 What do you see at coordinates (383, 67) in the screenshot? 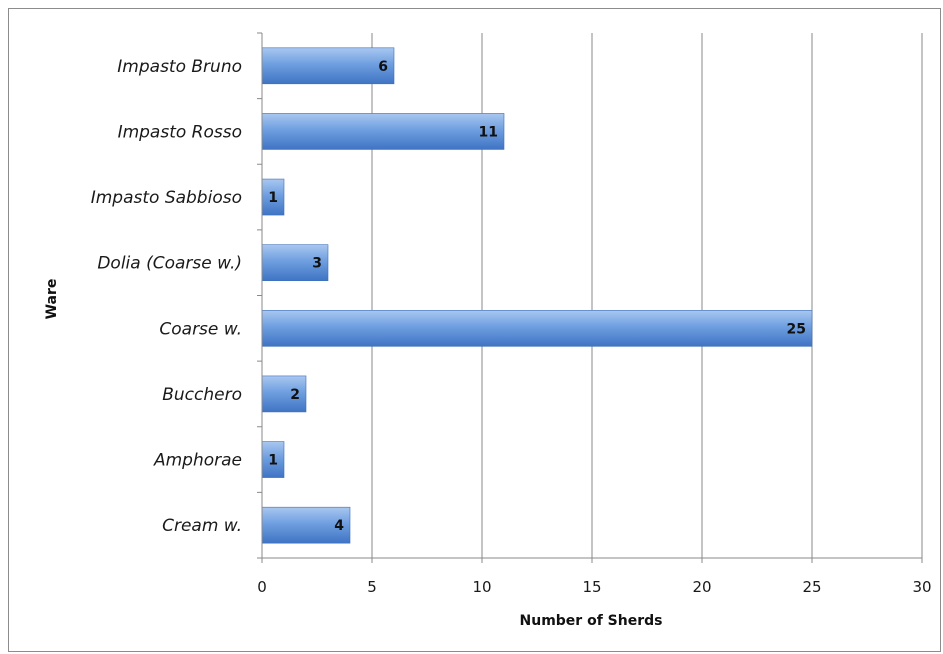
I see `data-label: 6` at bounding box center [383, 67].